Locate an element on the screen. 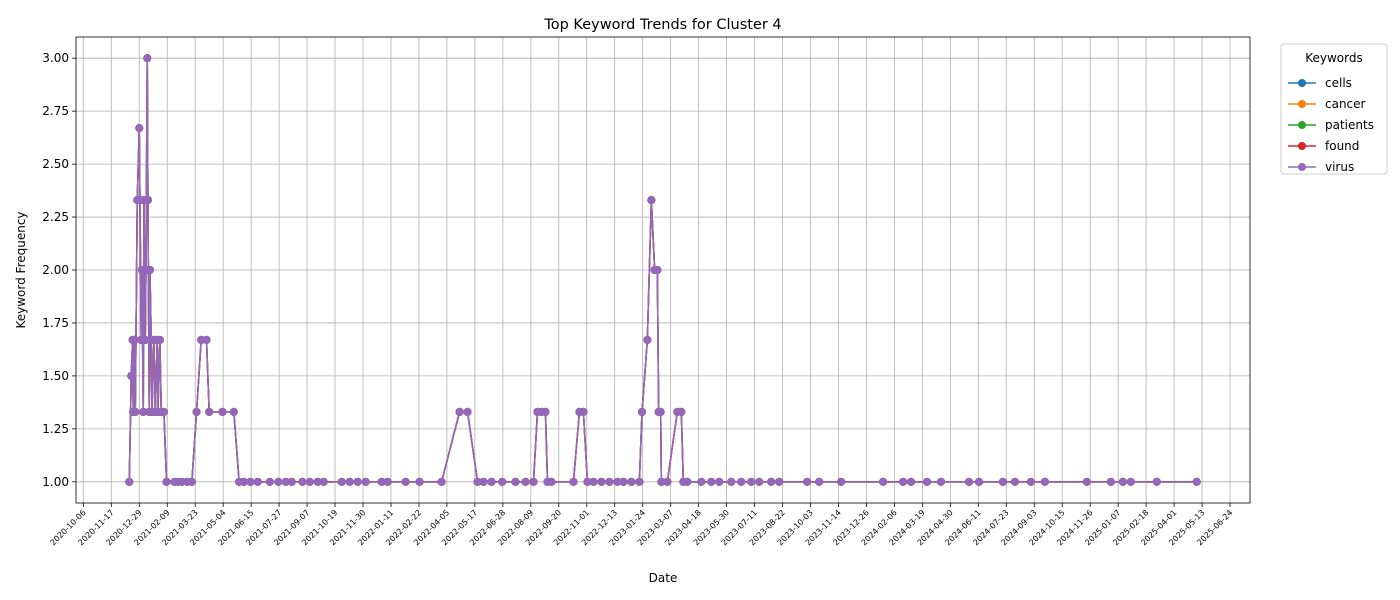  y-tick-label: 1.00 is located at coordinates (55, 482).